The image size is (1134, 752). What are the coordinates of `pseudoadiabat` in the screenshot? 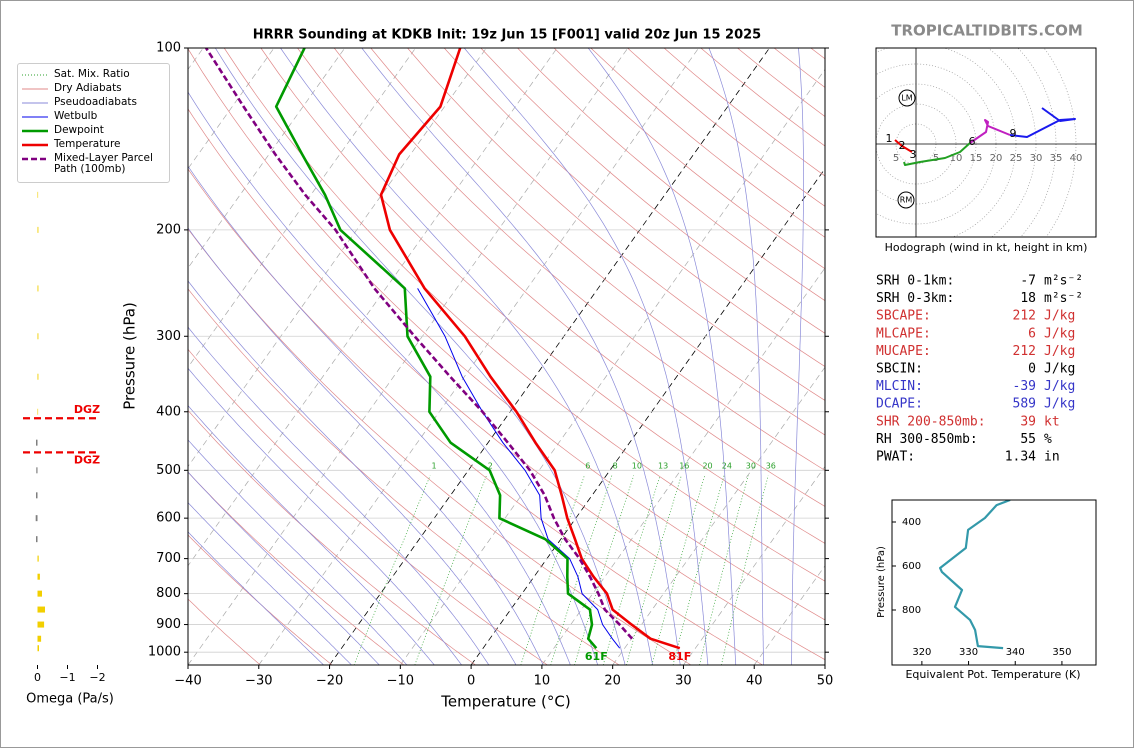 It's located at (662, 356).